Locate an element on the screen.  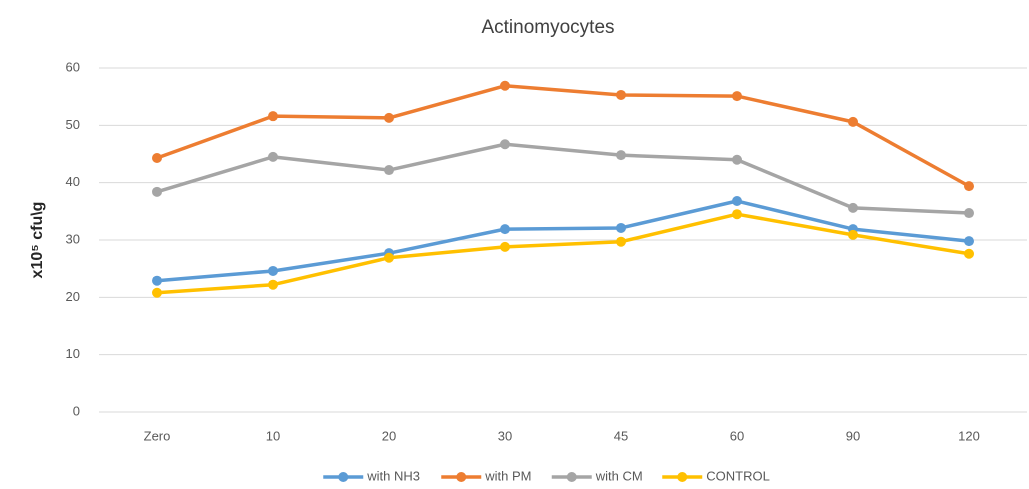
y-tick-label: 20 is located at coordinates (73, 296).